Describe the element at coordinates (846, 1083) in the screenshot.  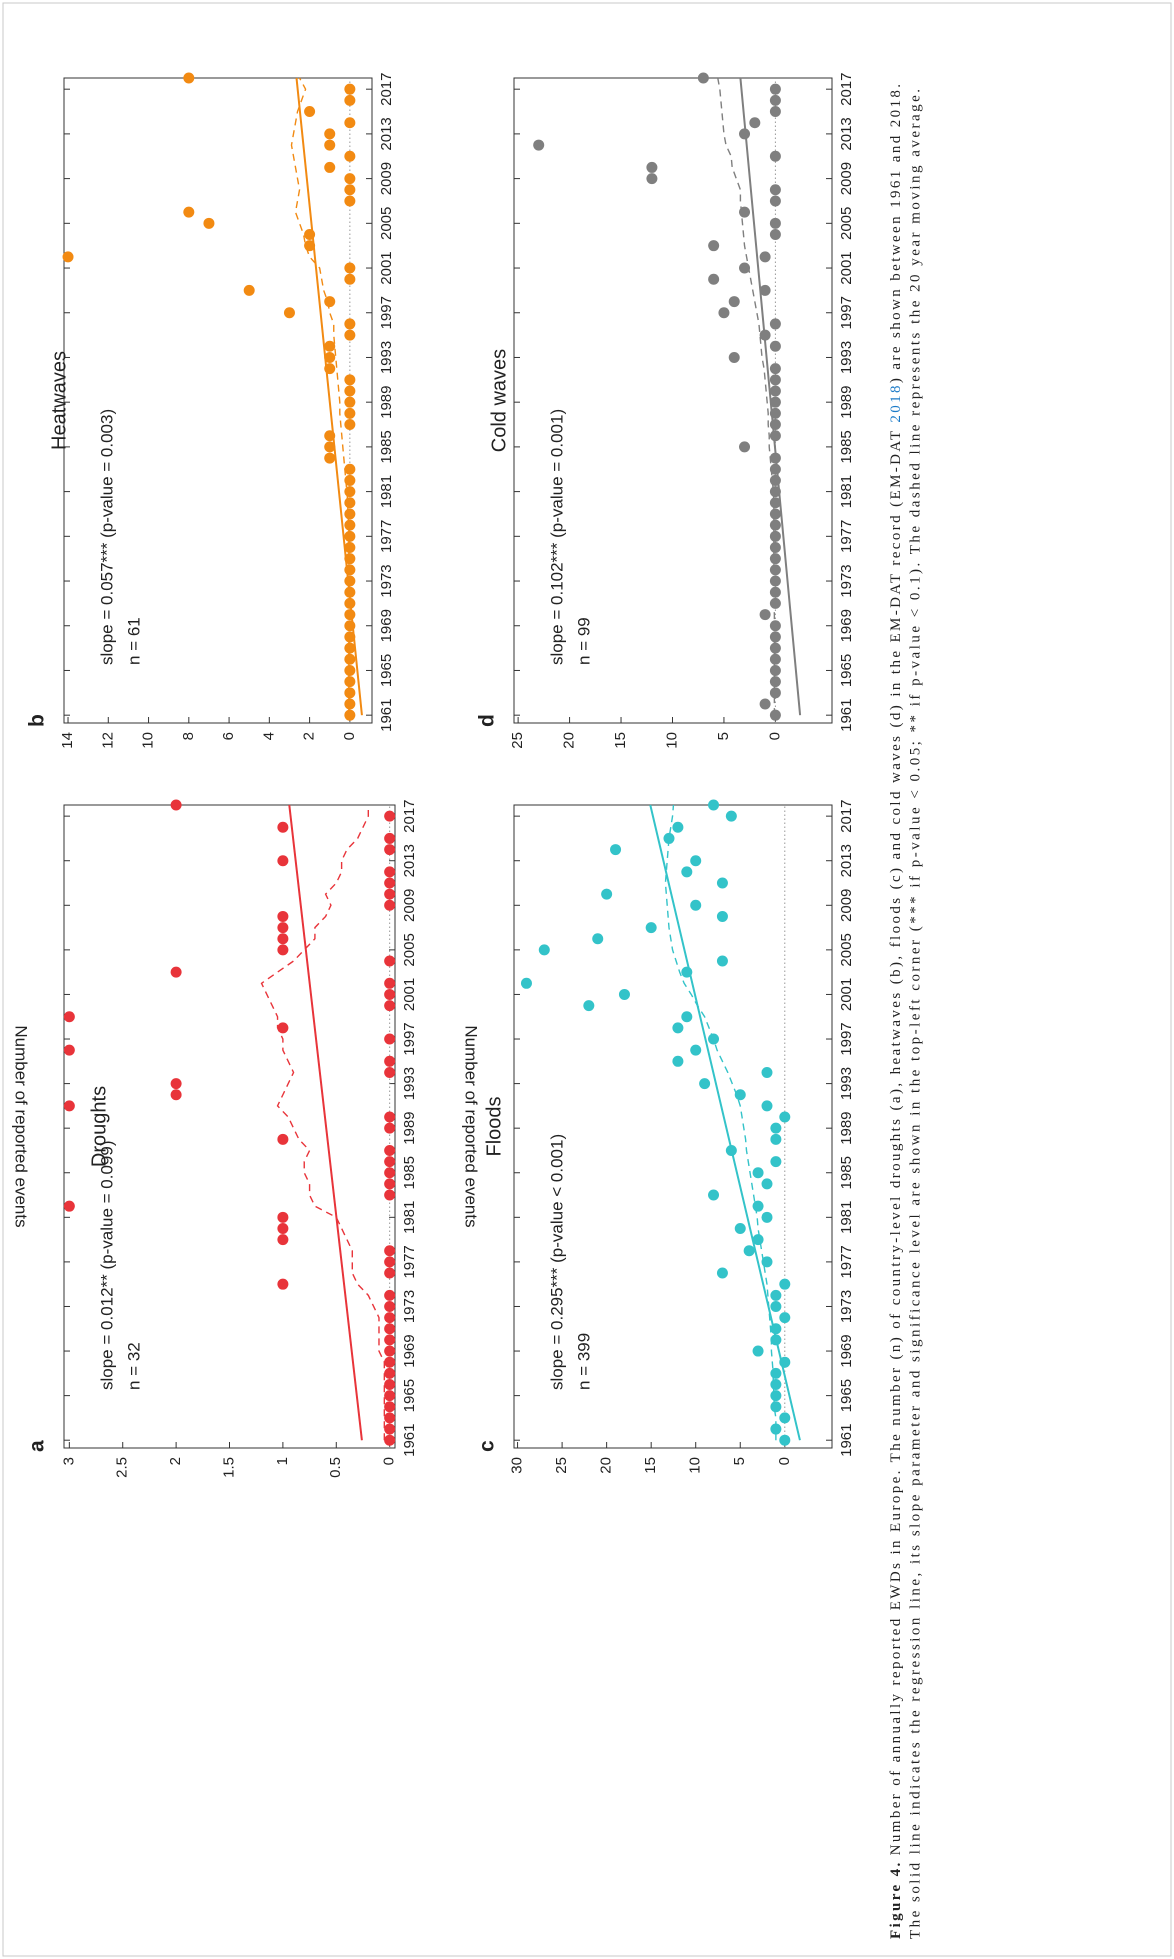
I see `x-tick-label: 1993` at that location.